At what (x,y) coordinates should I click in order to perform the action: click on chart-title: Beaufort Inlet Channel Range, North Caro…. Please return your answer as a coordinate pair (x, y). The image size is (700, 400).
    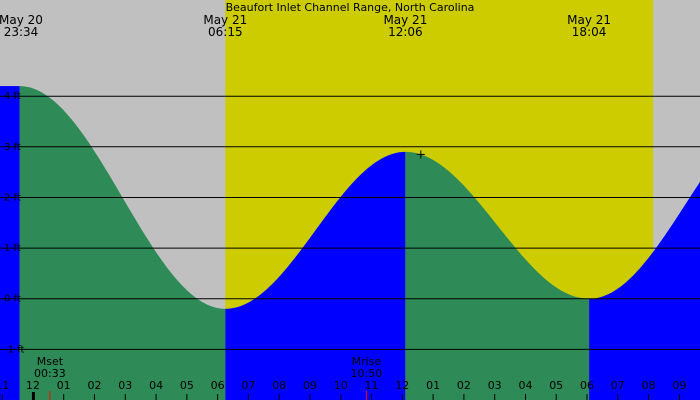
    Looking at the image, I should click on (350, 7).